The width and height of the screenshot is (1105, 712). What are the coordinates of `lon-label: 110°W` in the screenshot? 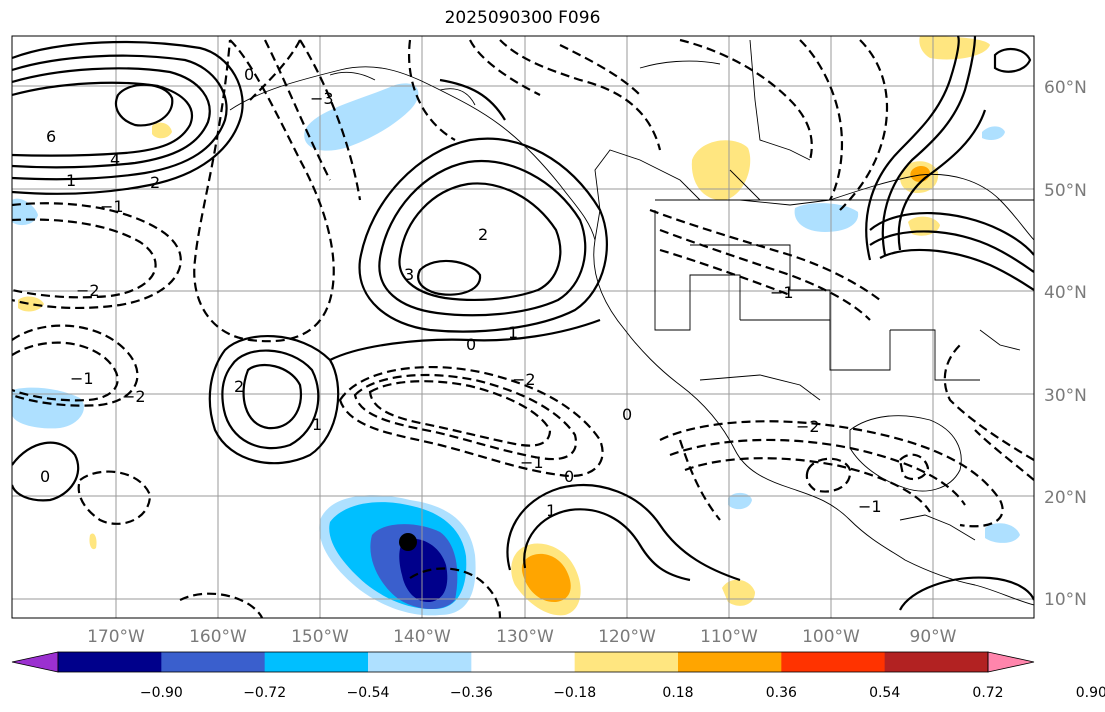 It's located at (729, 637).